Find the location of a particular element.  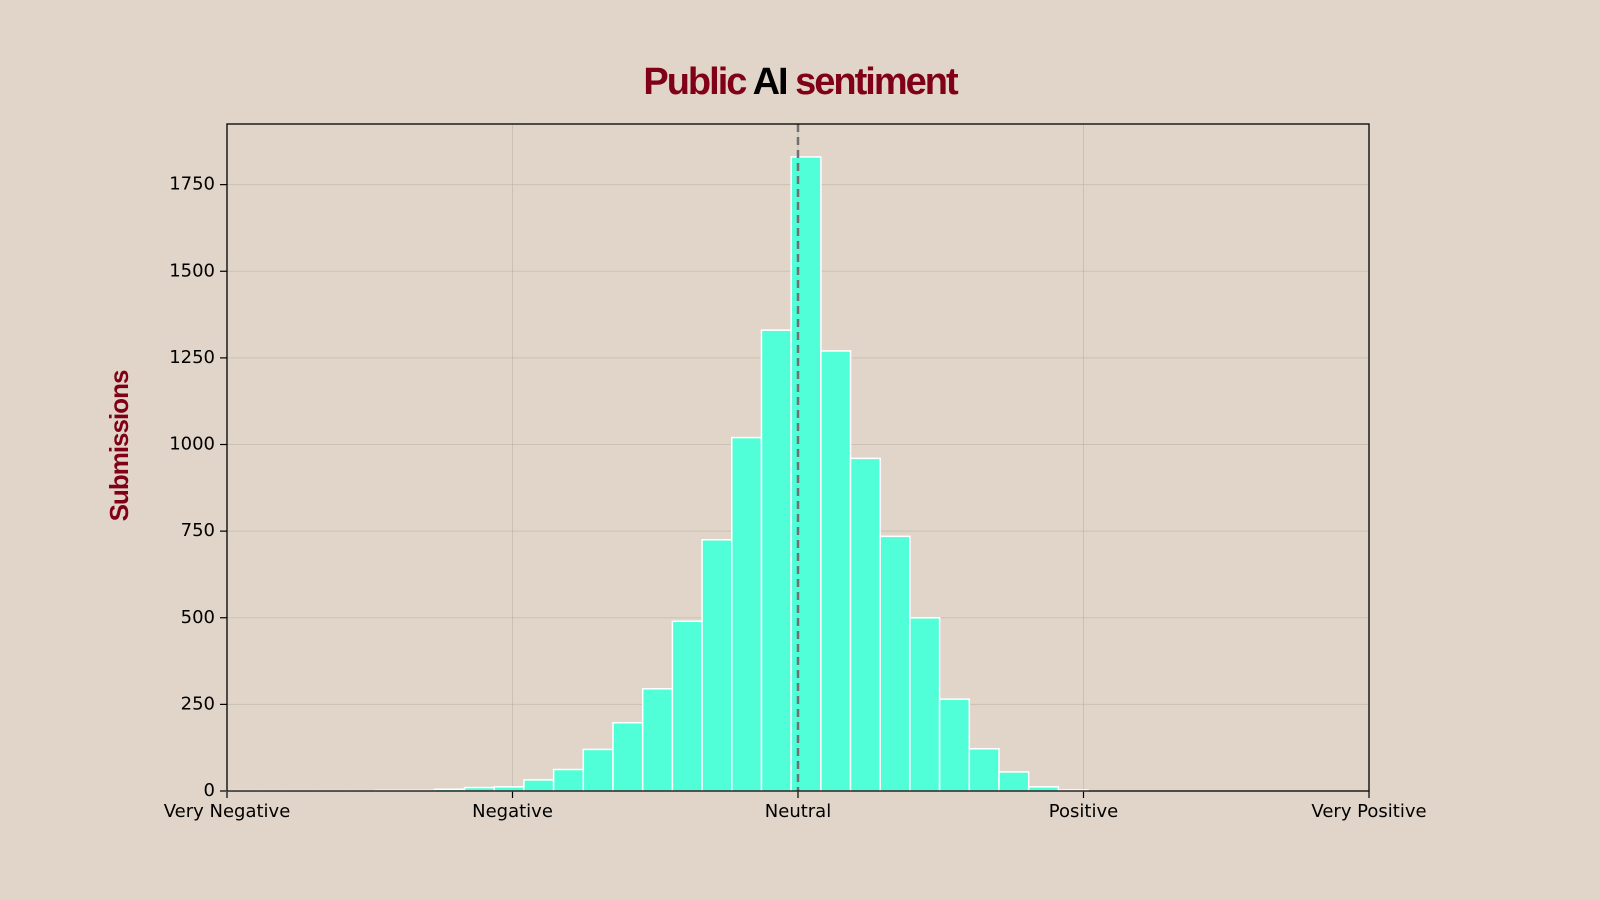

y-tick-label: 1000 is located at coordinates (192, 444).